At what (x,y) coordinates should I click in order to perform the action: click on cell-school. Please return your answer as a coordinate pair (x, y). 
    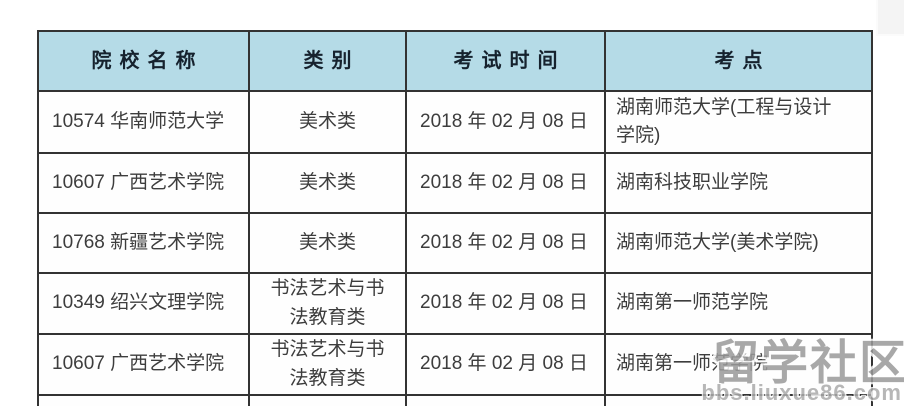
    Looking at the image, I should click on (143, 400).